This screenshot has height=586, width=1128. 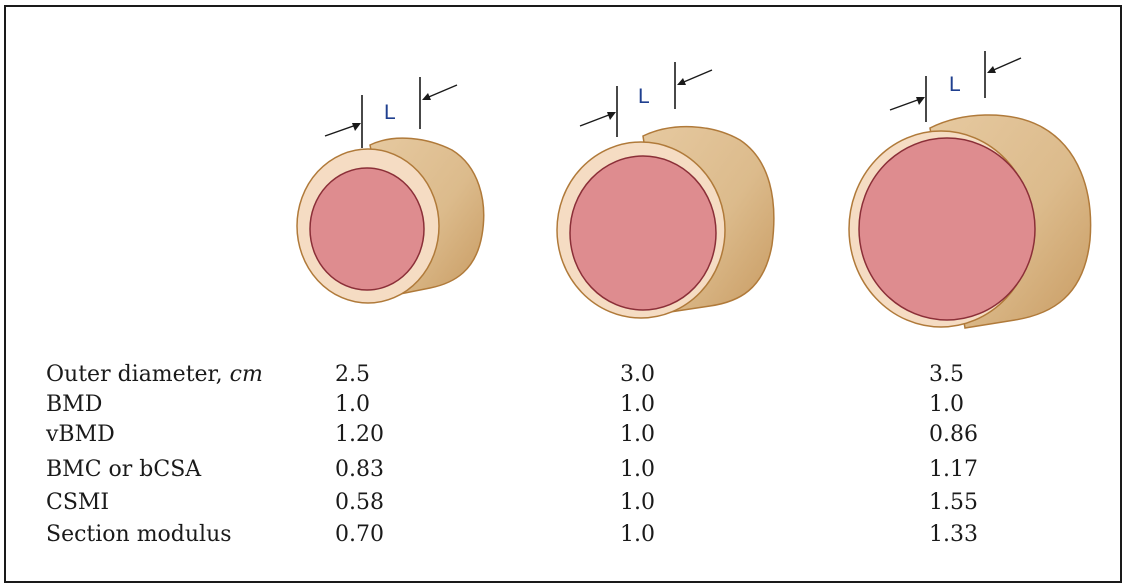 What do you see at coordinates (644, 96) in the screenshot?
I see `cylinder-medium-L-label: L` at bounding box center [644, 96].